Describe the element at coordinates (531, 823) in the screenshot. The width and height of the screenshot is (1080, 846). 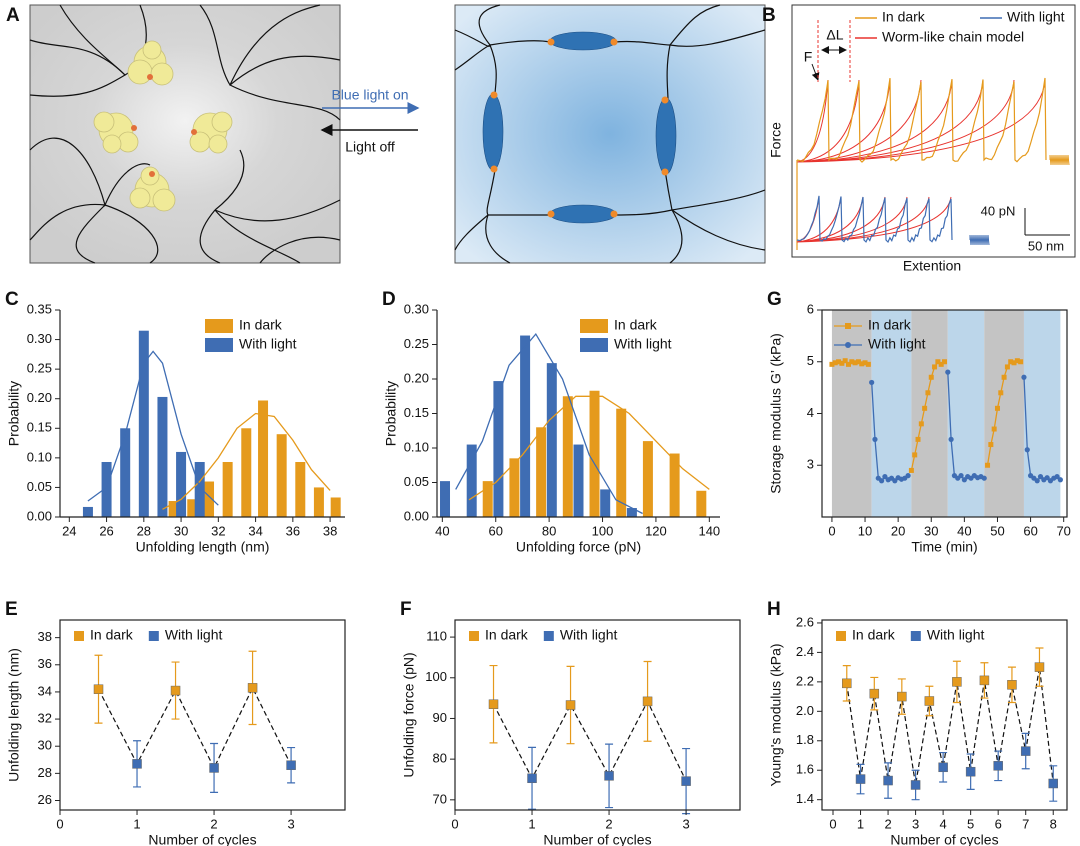
I see `x-tick-label: 1` at that location.